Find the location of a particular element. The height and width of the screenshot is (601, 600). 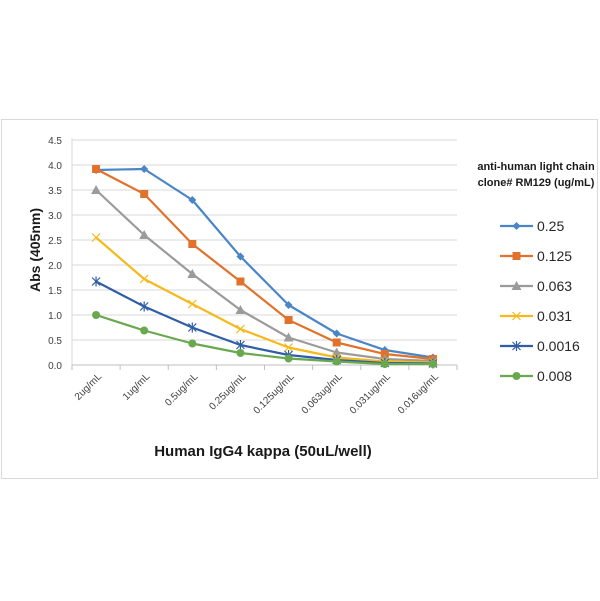

x-tick-label: 0.125ug/mL is located at coordinates (274, 393).